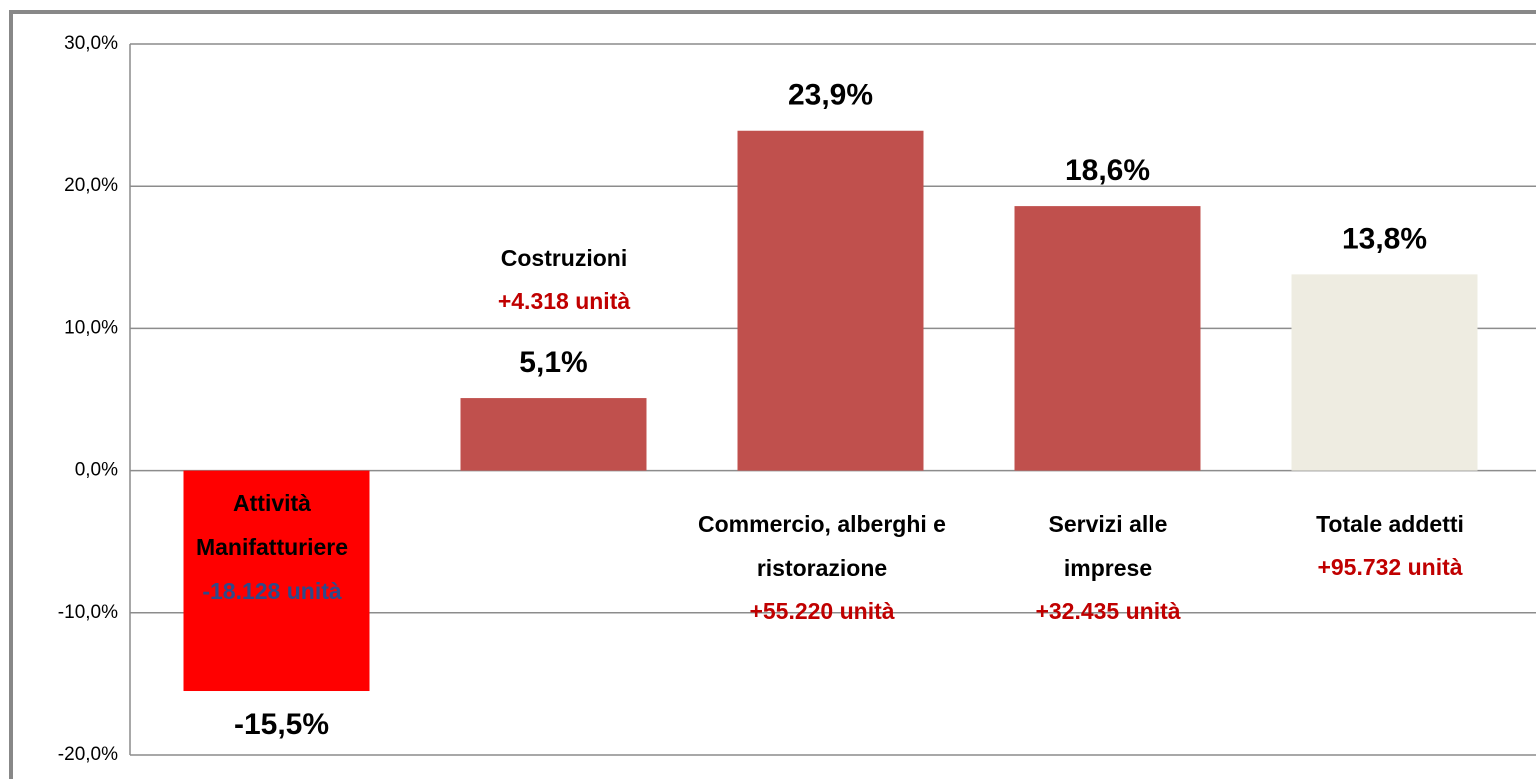 This screenshot has width=1536, height=779. Describe the element at coordinates (281, 724) in the screenshot. I see `value-label: -15,5%` at that location.